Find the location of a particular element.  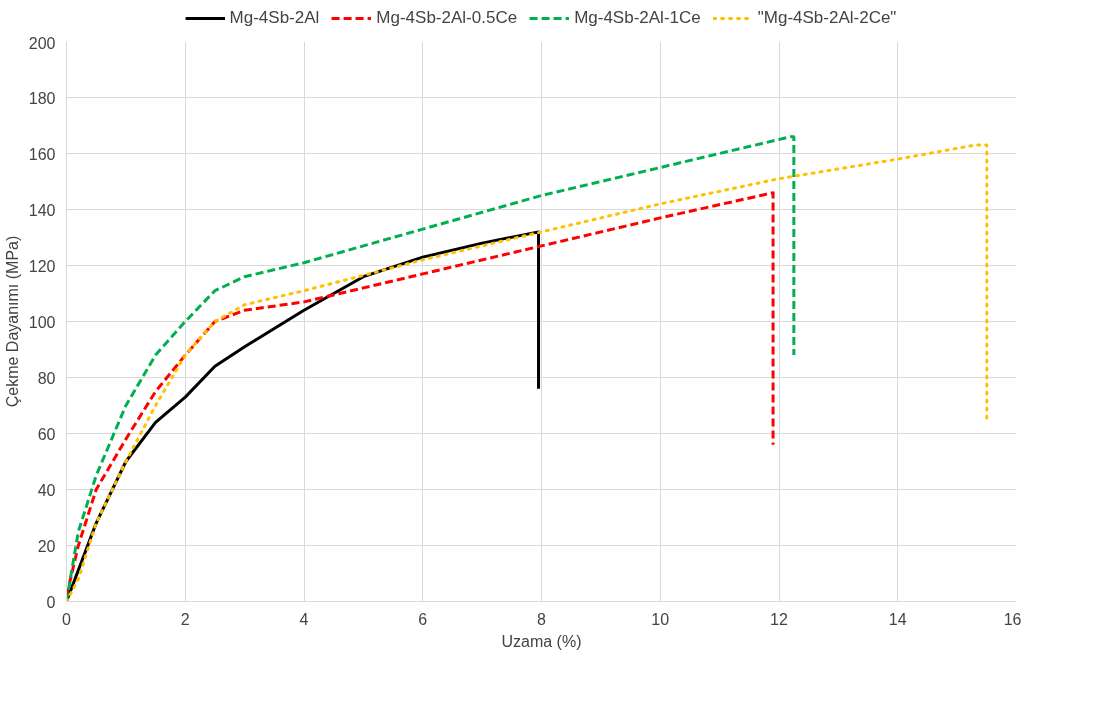

y-tick-label: 0 is located at coordinates (51, 602).